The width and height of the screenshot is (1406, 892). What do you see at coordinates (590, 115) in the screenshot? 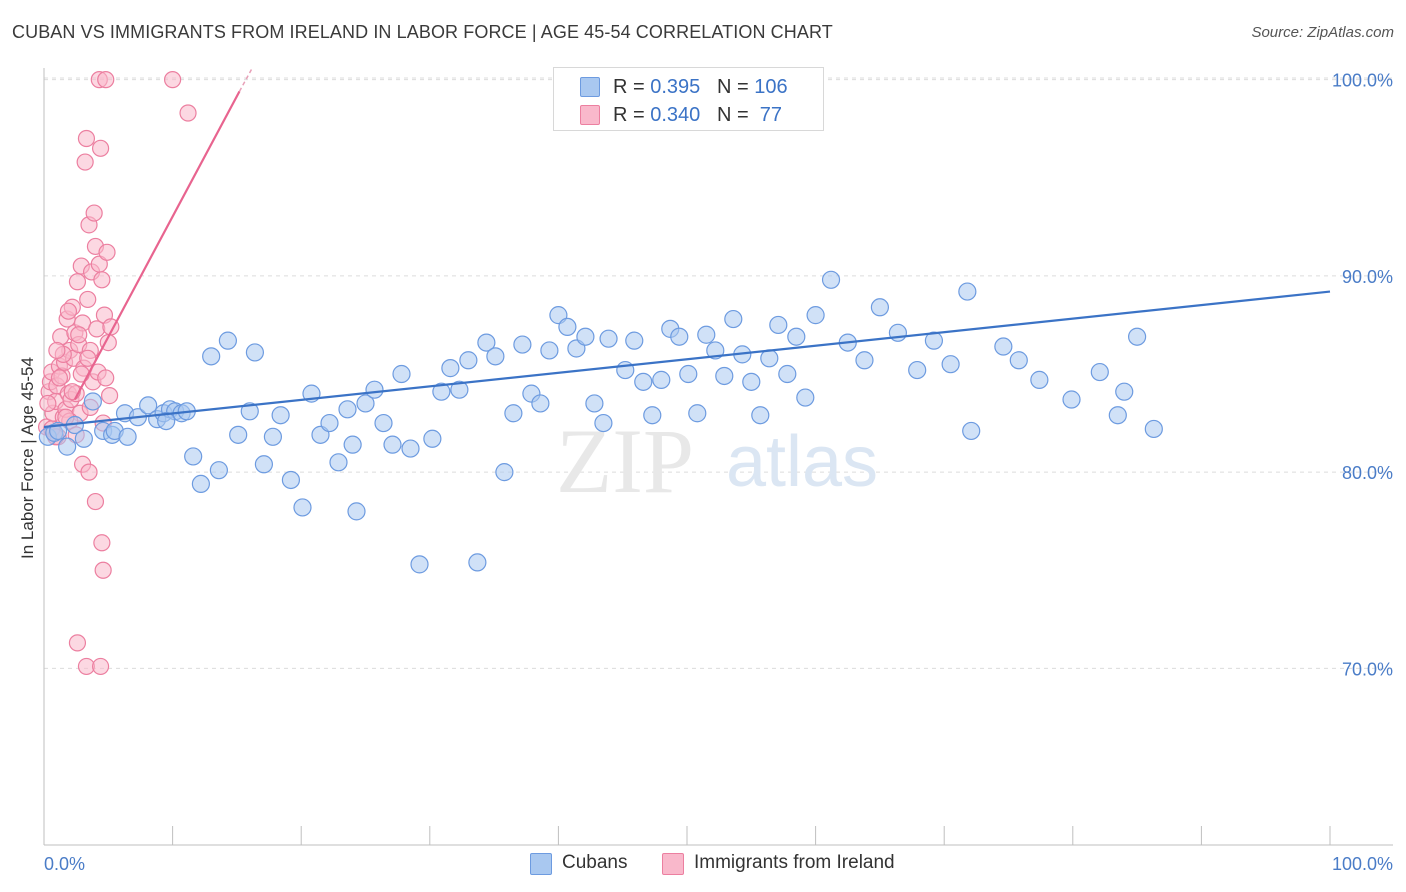
I see `legend-swatch-ireland` at bounding box center [590, 115].